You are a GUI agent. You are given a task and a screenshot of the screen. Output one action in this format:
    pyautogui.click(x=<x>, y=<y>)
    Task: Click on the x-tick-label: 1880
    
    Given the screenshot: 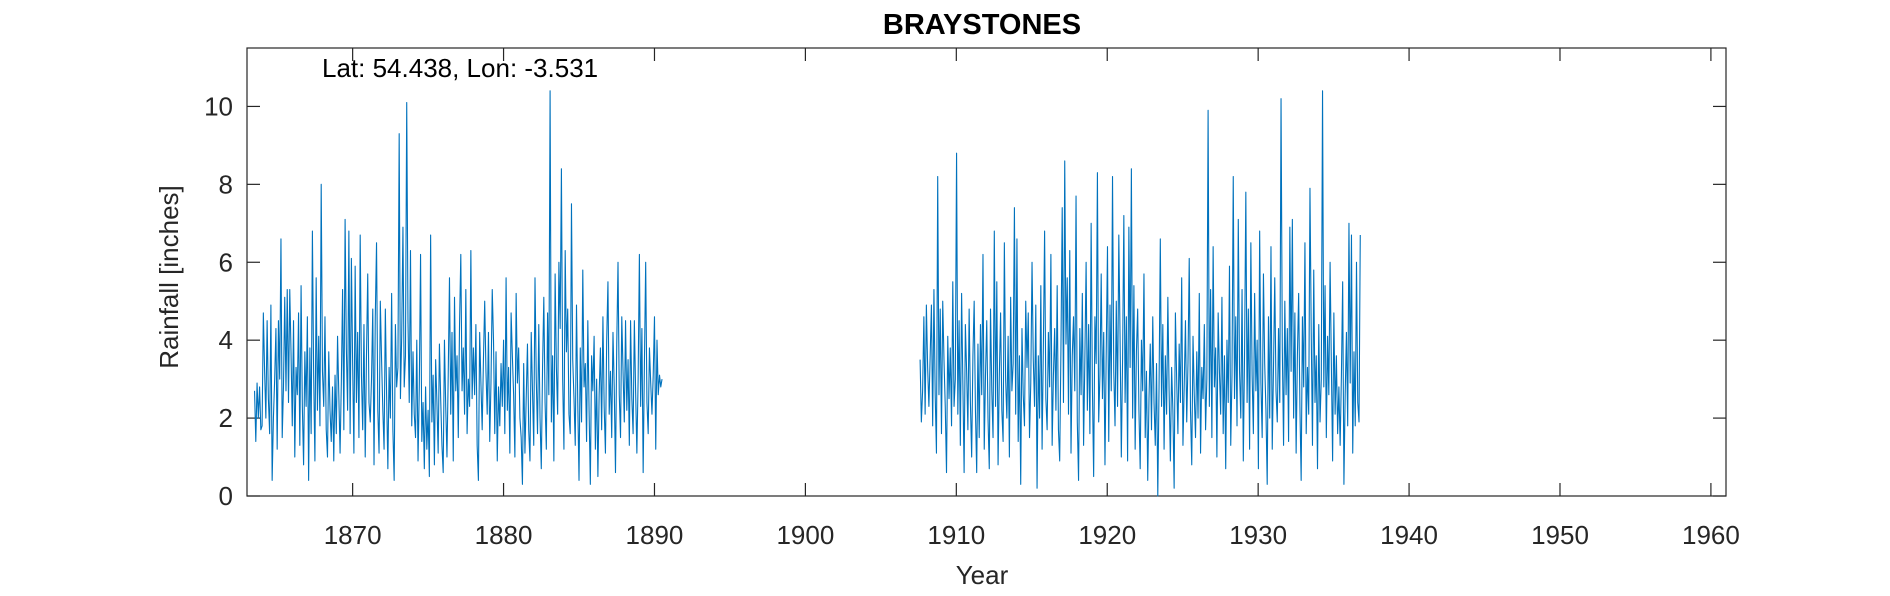 What is the action you would take?
    pyautogui.click(x=504, y=535)
    